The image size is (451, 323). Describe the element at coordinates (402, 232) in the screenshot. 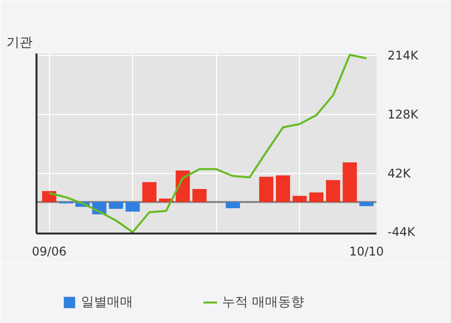

I see `y-tick-label: -44K` at that location.